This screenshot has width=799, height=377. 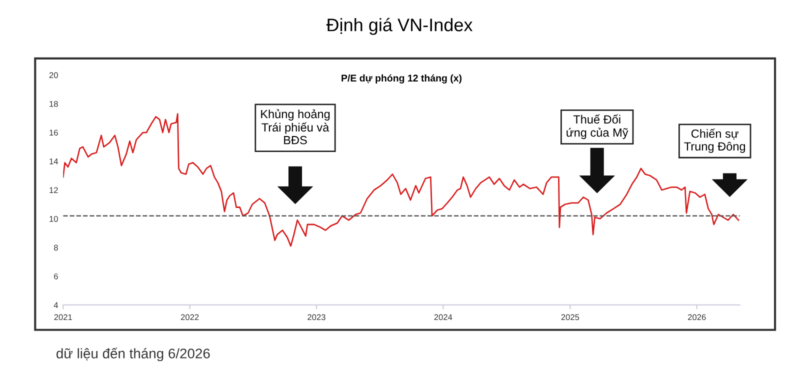 What do you see at coordinates (54, 133) in the screenshot?
I see `y-tick-label: 16` at bounding box center [54, 133].